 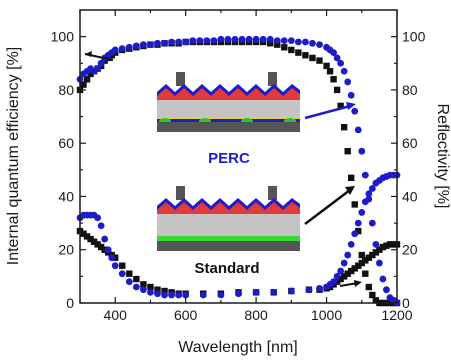 What do you see at coordinates (66, 90) in the screenshot?
I see `y-tick-label-left: 80` at bounding box center [66, 90].